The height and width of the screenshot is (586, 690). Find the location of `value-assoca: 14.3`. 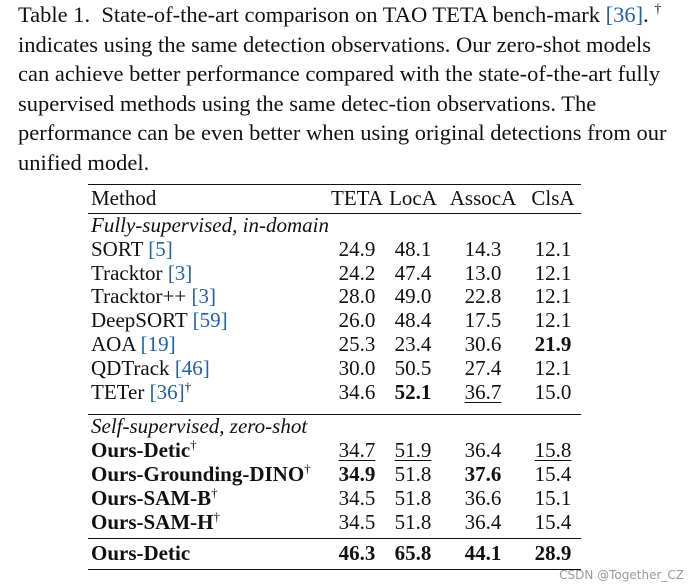

value-assoca: 14.3 is located at coordinates (483, 248).